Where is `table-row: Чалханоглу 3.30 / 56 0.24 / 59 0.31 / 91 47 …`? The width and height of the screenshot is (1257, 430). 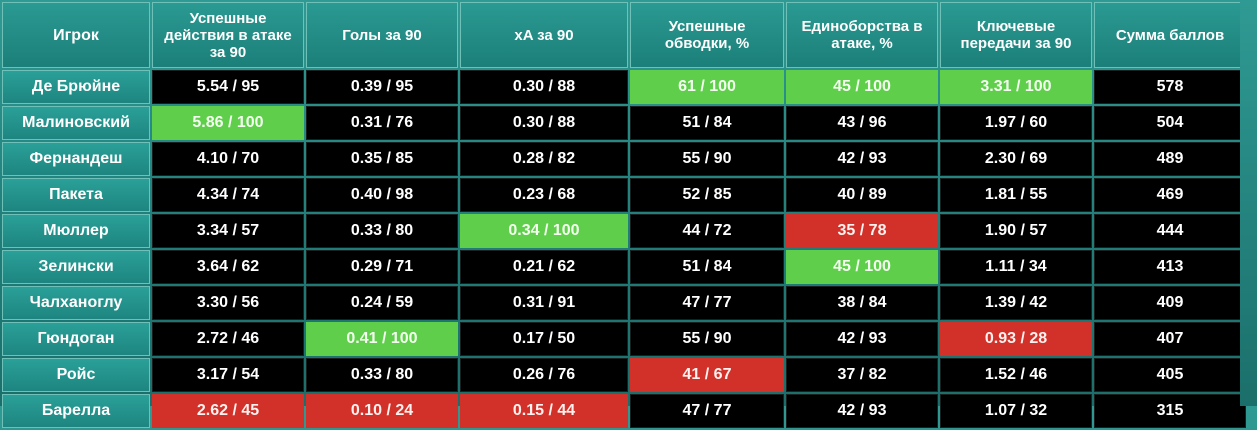
table-row: Чалханоглу 3.30 / 56 0.24 / 59 0.31 / 91 47 … is located at coordinates (624, 303).